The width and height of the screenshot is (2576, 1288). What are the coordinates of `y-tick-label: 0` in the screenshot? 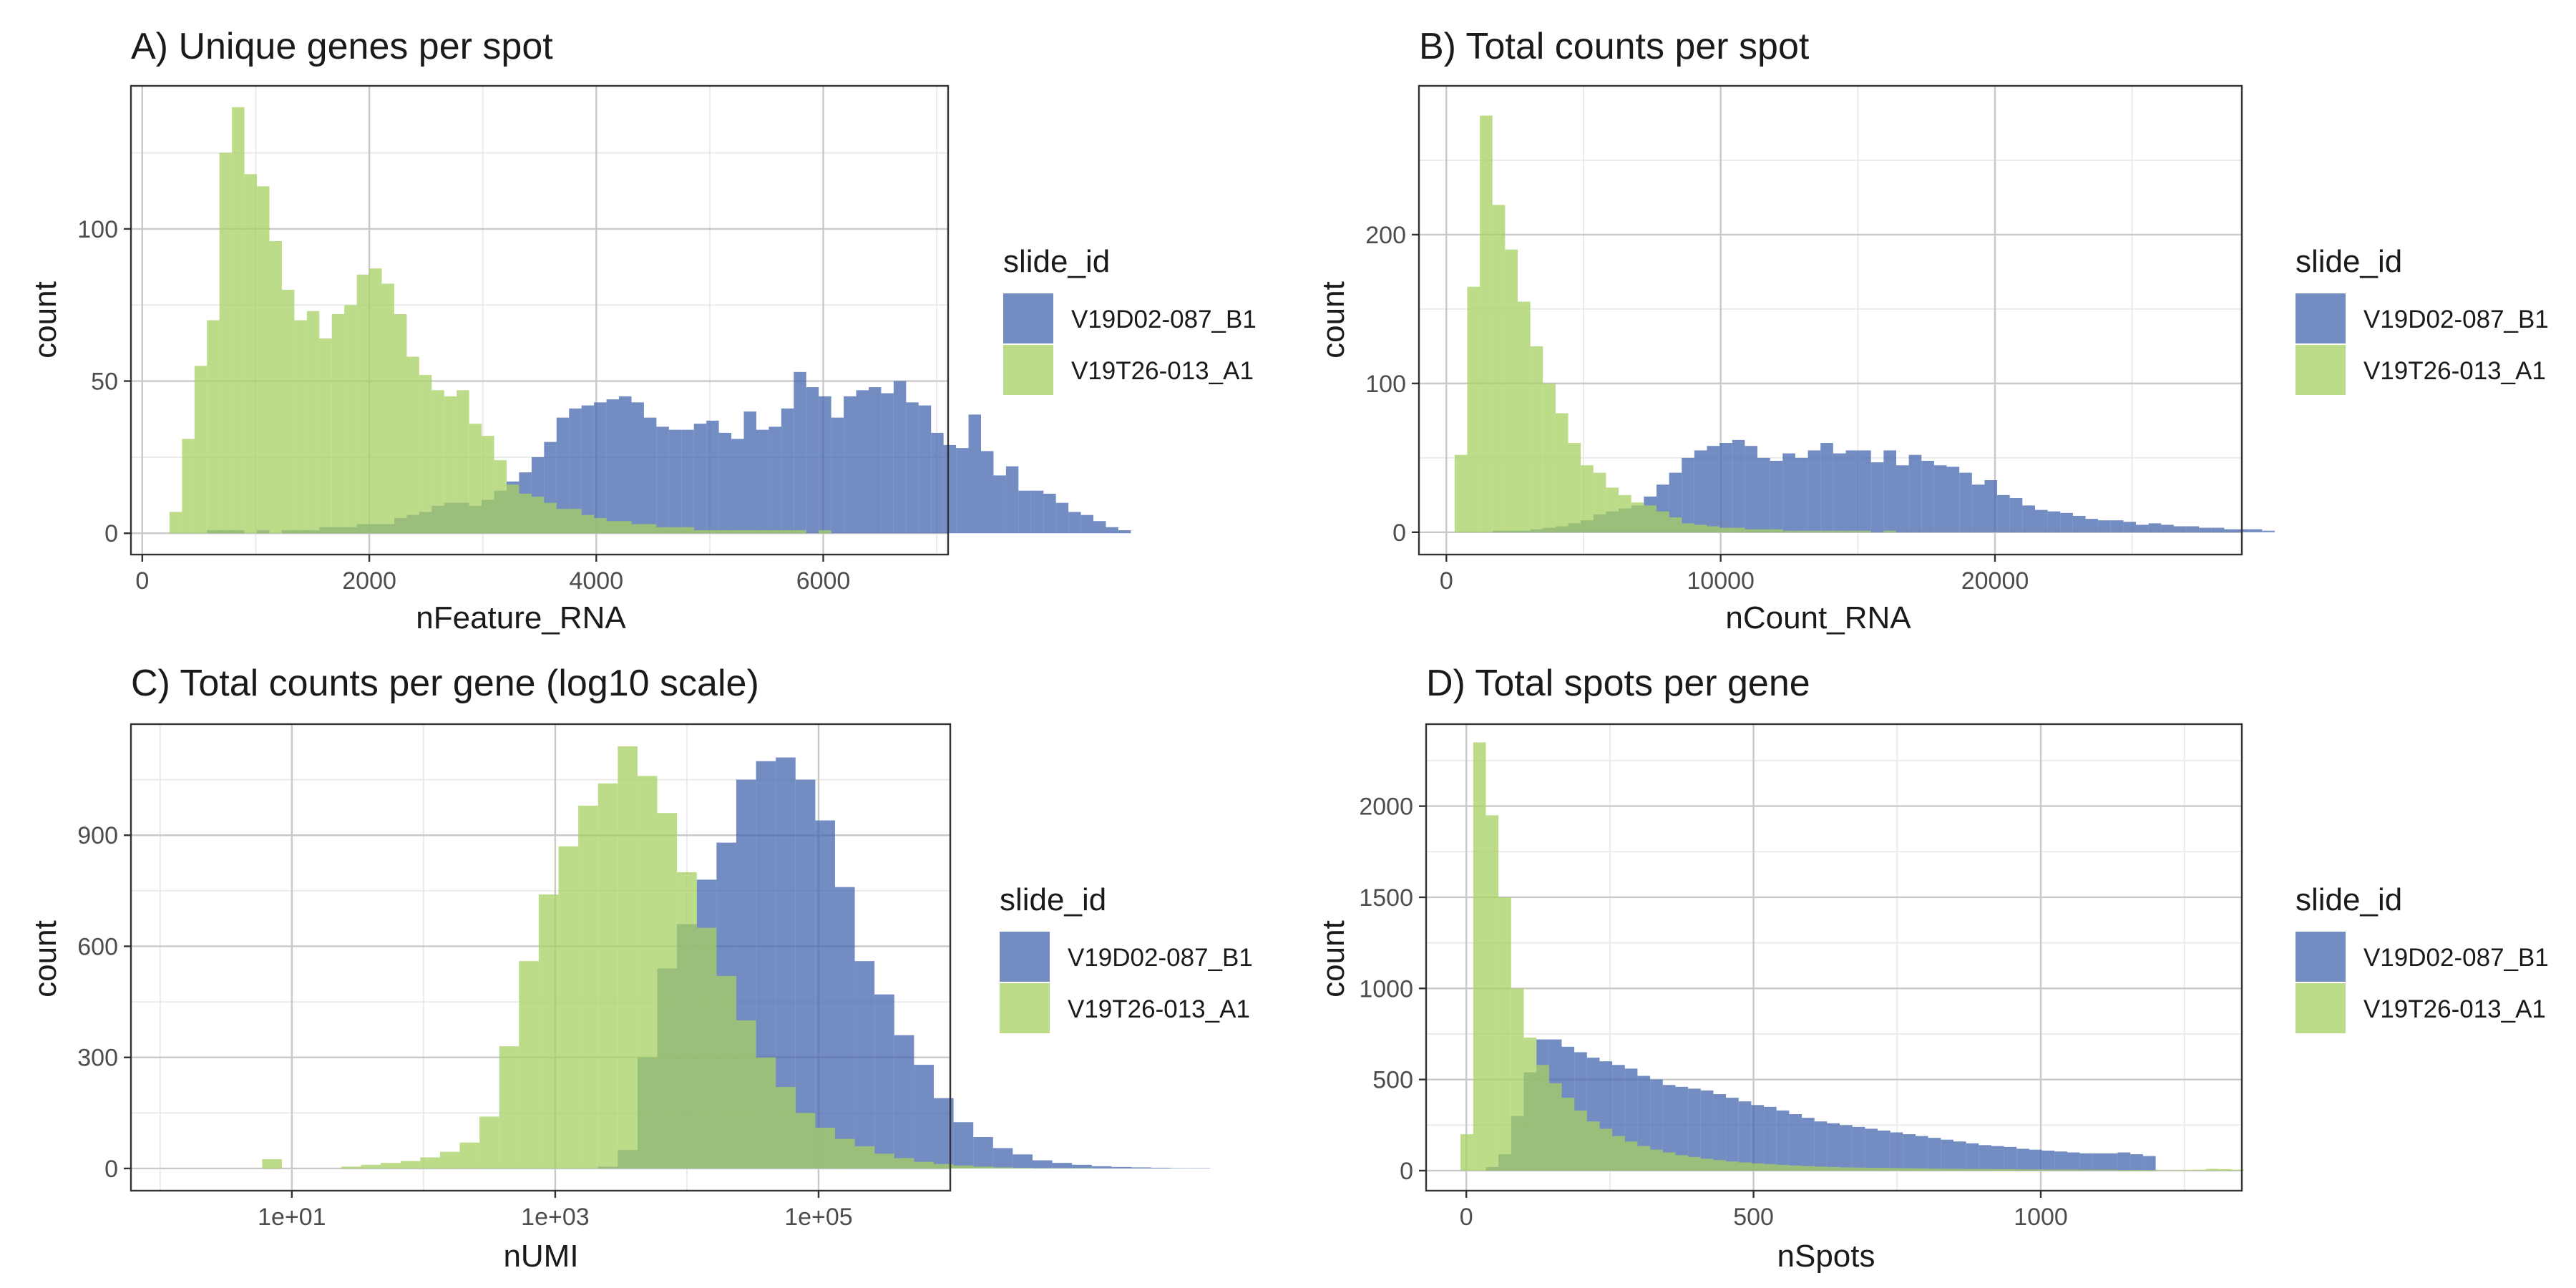 It's located at (1399, 533).